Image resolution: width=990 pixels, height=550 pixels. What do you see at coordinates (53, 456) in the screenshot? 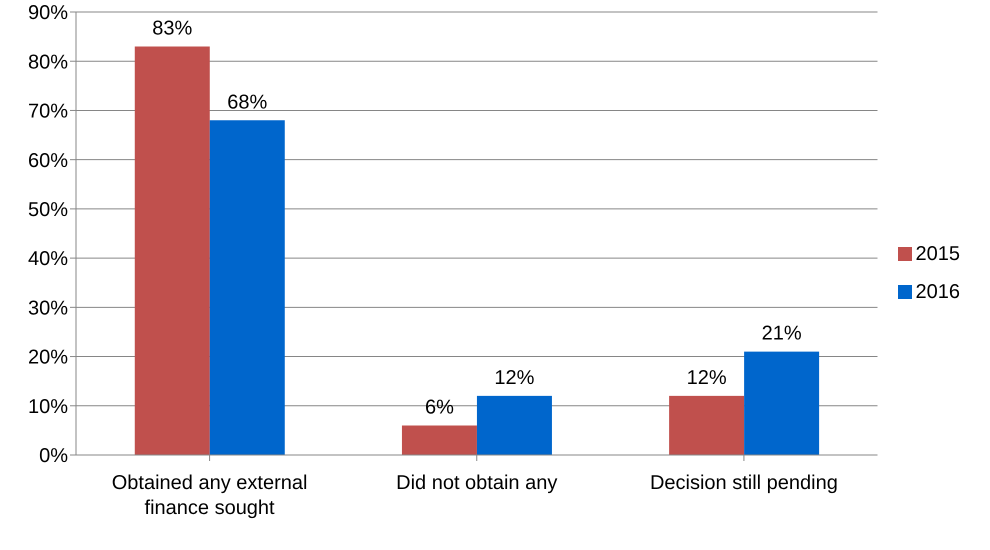
I see `y-tick-label: 0%` at bounding box center [53, 456].